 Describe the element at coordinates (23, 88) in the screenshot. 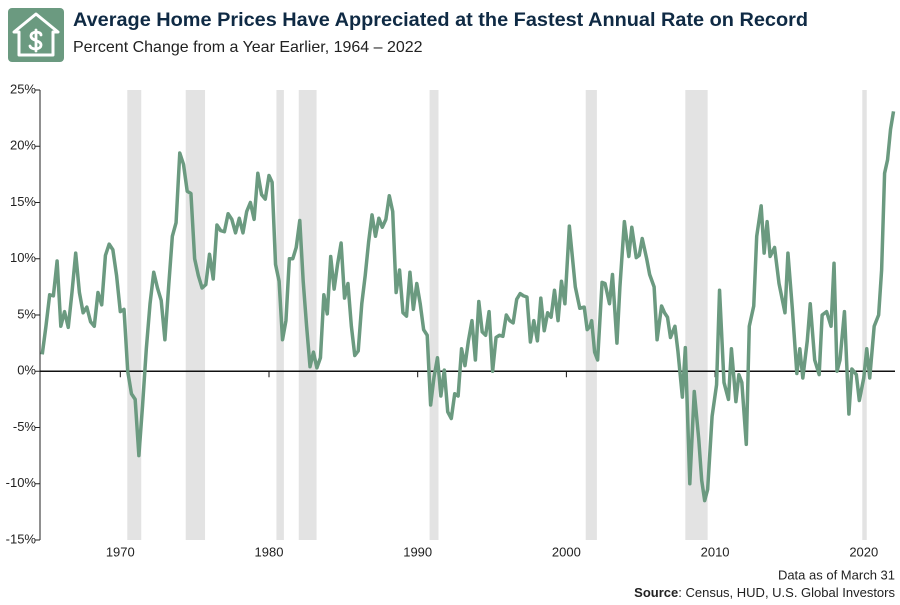

I see `y-tick-label: 25%` at that location.